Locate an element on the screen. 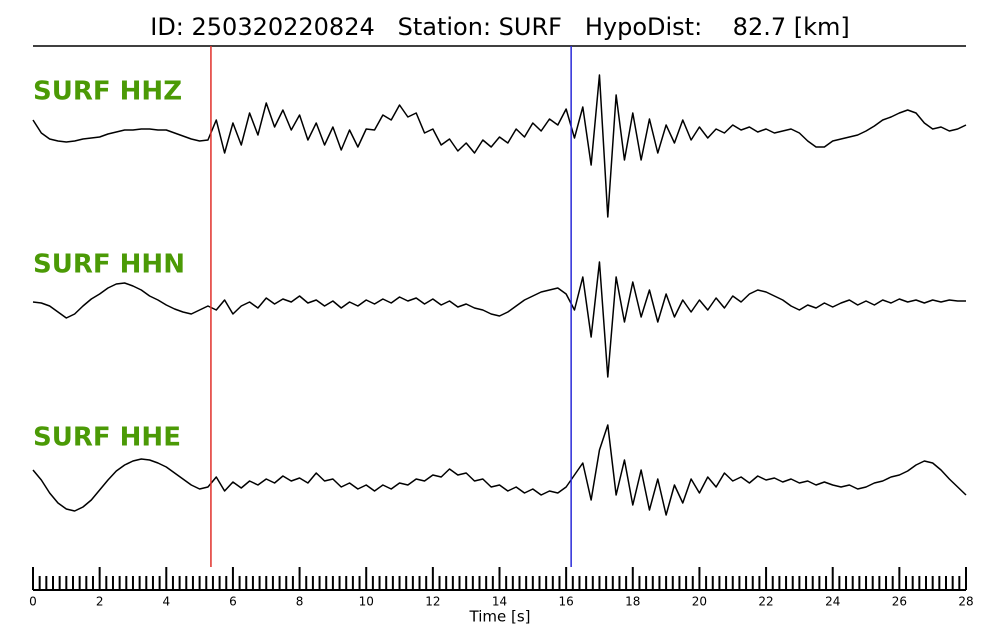 The height and width of the screenshot is (640, 1000). x-tick-label: 18 is located at coordinates (632, 602).